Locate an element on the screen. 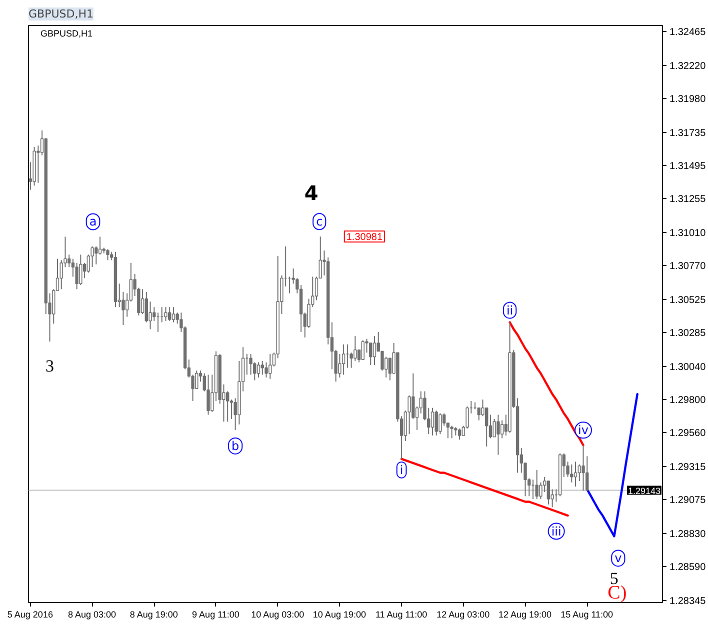  y-tick-label: 1.31495 is located at coordinates (688, 166).